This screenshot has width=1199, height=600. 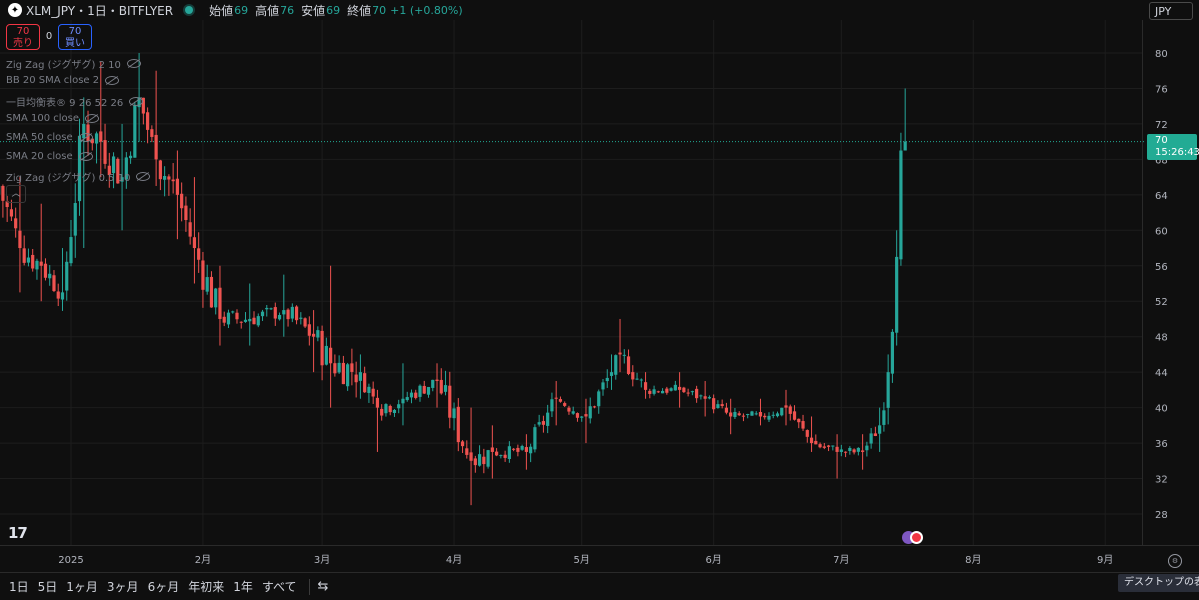 What do you see at coordinates (100, 10) in the screenshot?
I see `symbol-title: XLM_JPY・1日・BITFLYER` at bounding box center [100, 10].